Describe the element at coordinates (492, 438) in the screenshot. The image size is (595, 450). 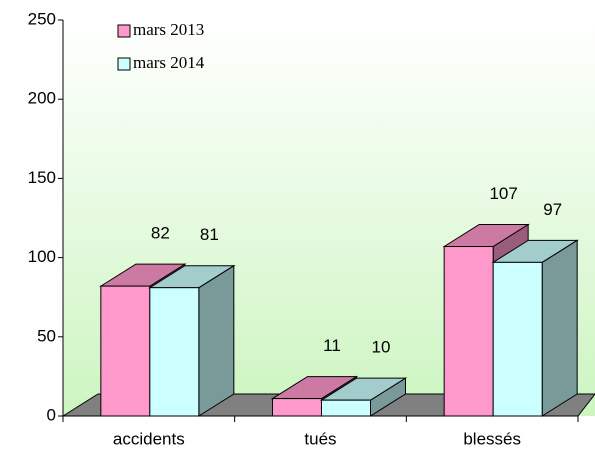
I see `x-tick-label: blessés` at that location.